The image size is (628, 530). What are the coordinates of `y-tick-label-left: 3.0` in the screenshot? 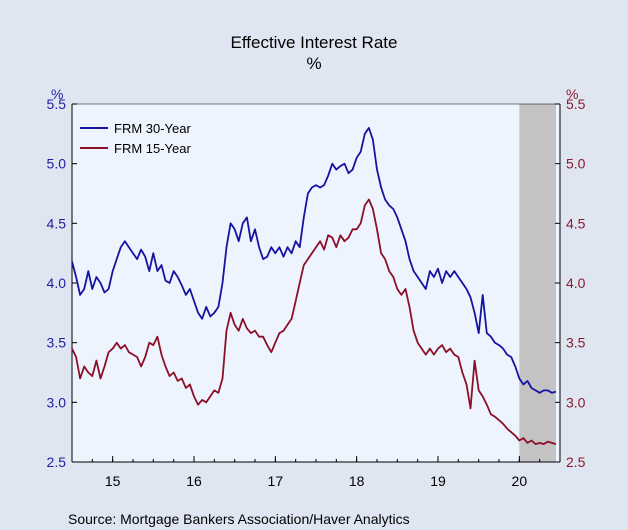 It's located at (57, 402).